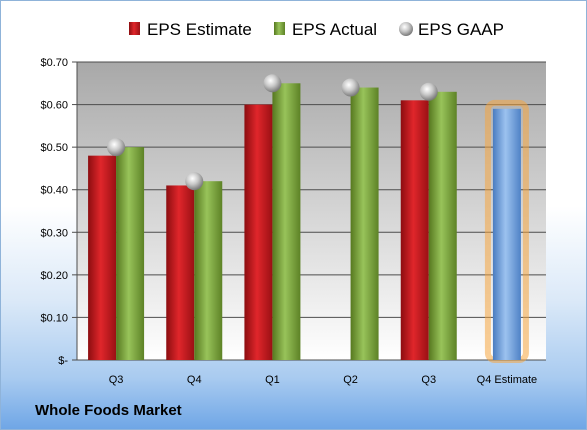 The image size is (587, 430). Describe the element at coordinates (461, 29) in the screenshot. I see `legend-label-gaap: EPS GAAP` at that location.